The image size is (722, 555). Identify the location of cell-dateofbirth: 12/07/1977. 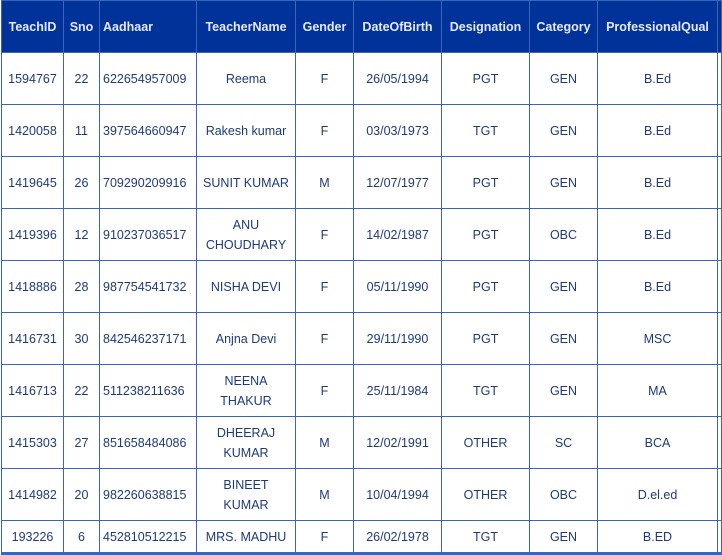
(397, 182).